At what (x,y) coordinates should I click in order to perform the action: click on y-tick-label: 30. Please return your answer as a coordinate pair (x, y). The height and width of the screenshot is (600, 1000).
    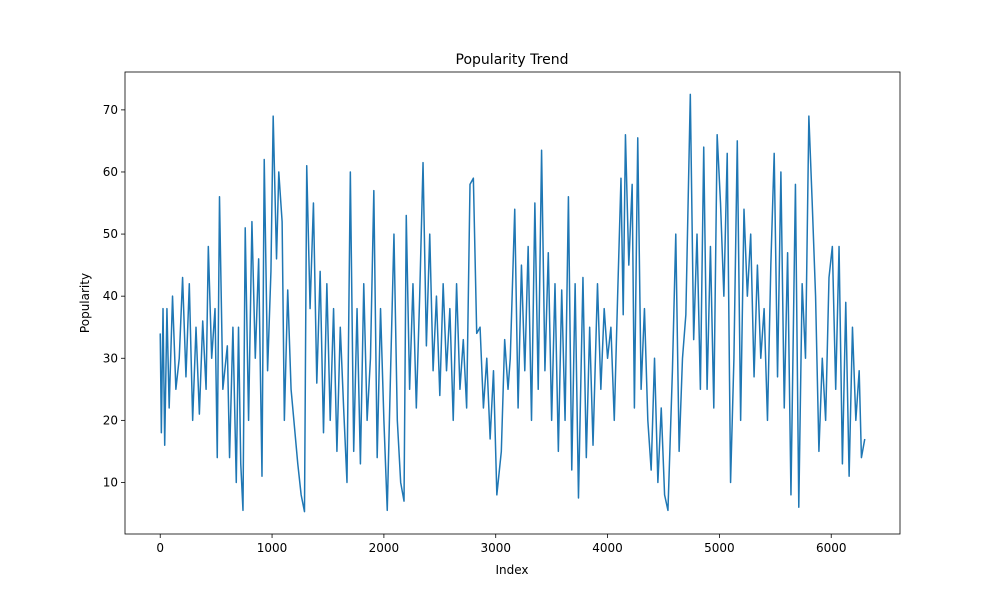
    Looking at the image, I should click on (110, 358).